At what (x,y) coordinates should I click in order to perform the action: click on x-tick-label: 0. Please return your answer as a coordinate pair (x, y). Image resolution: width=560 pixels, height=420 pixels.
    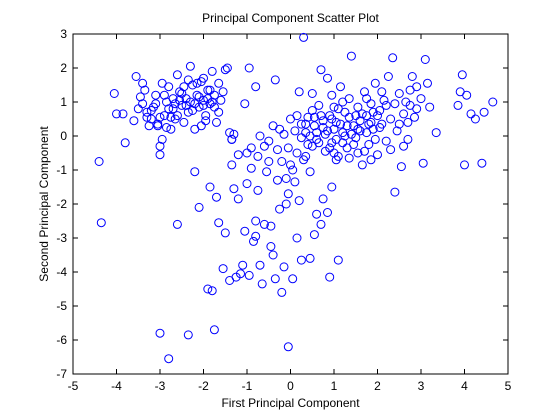
    Looking at the image, I should click on (290, 386).